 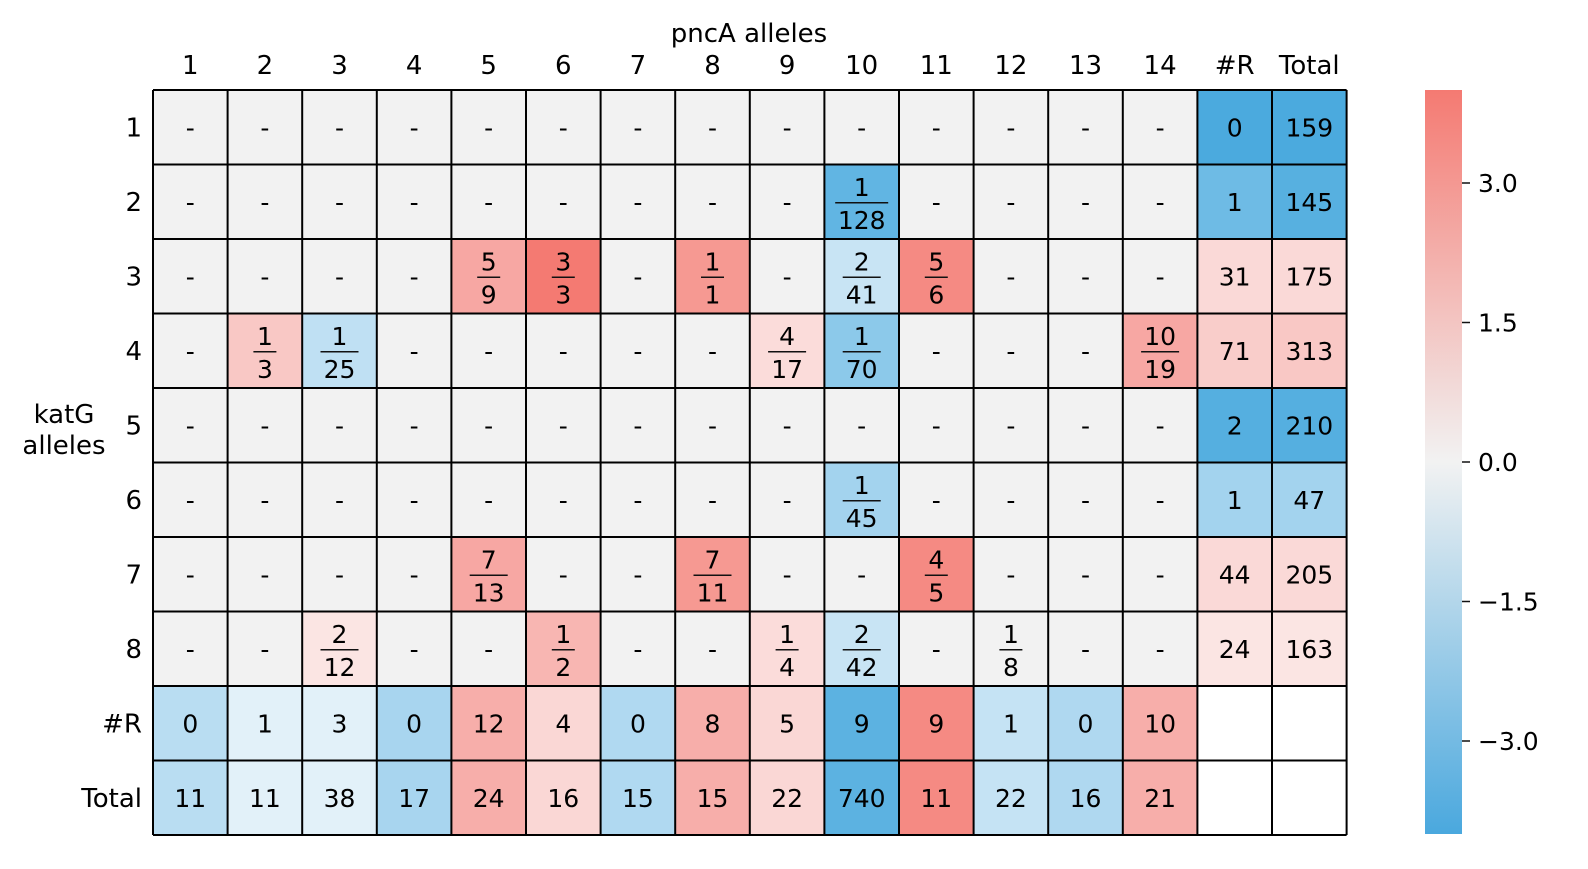 I want to click on heatmap-cell: 170, so click(x=861, y=350).